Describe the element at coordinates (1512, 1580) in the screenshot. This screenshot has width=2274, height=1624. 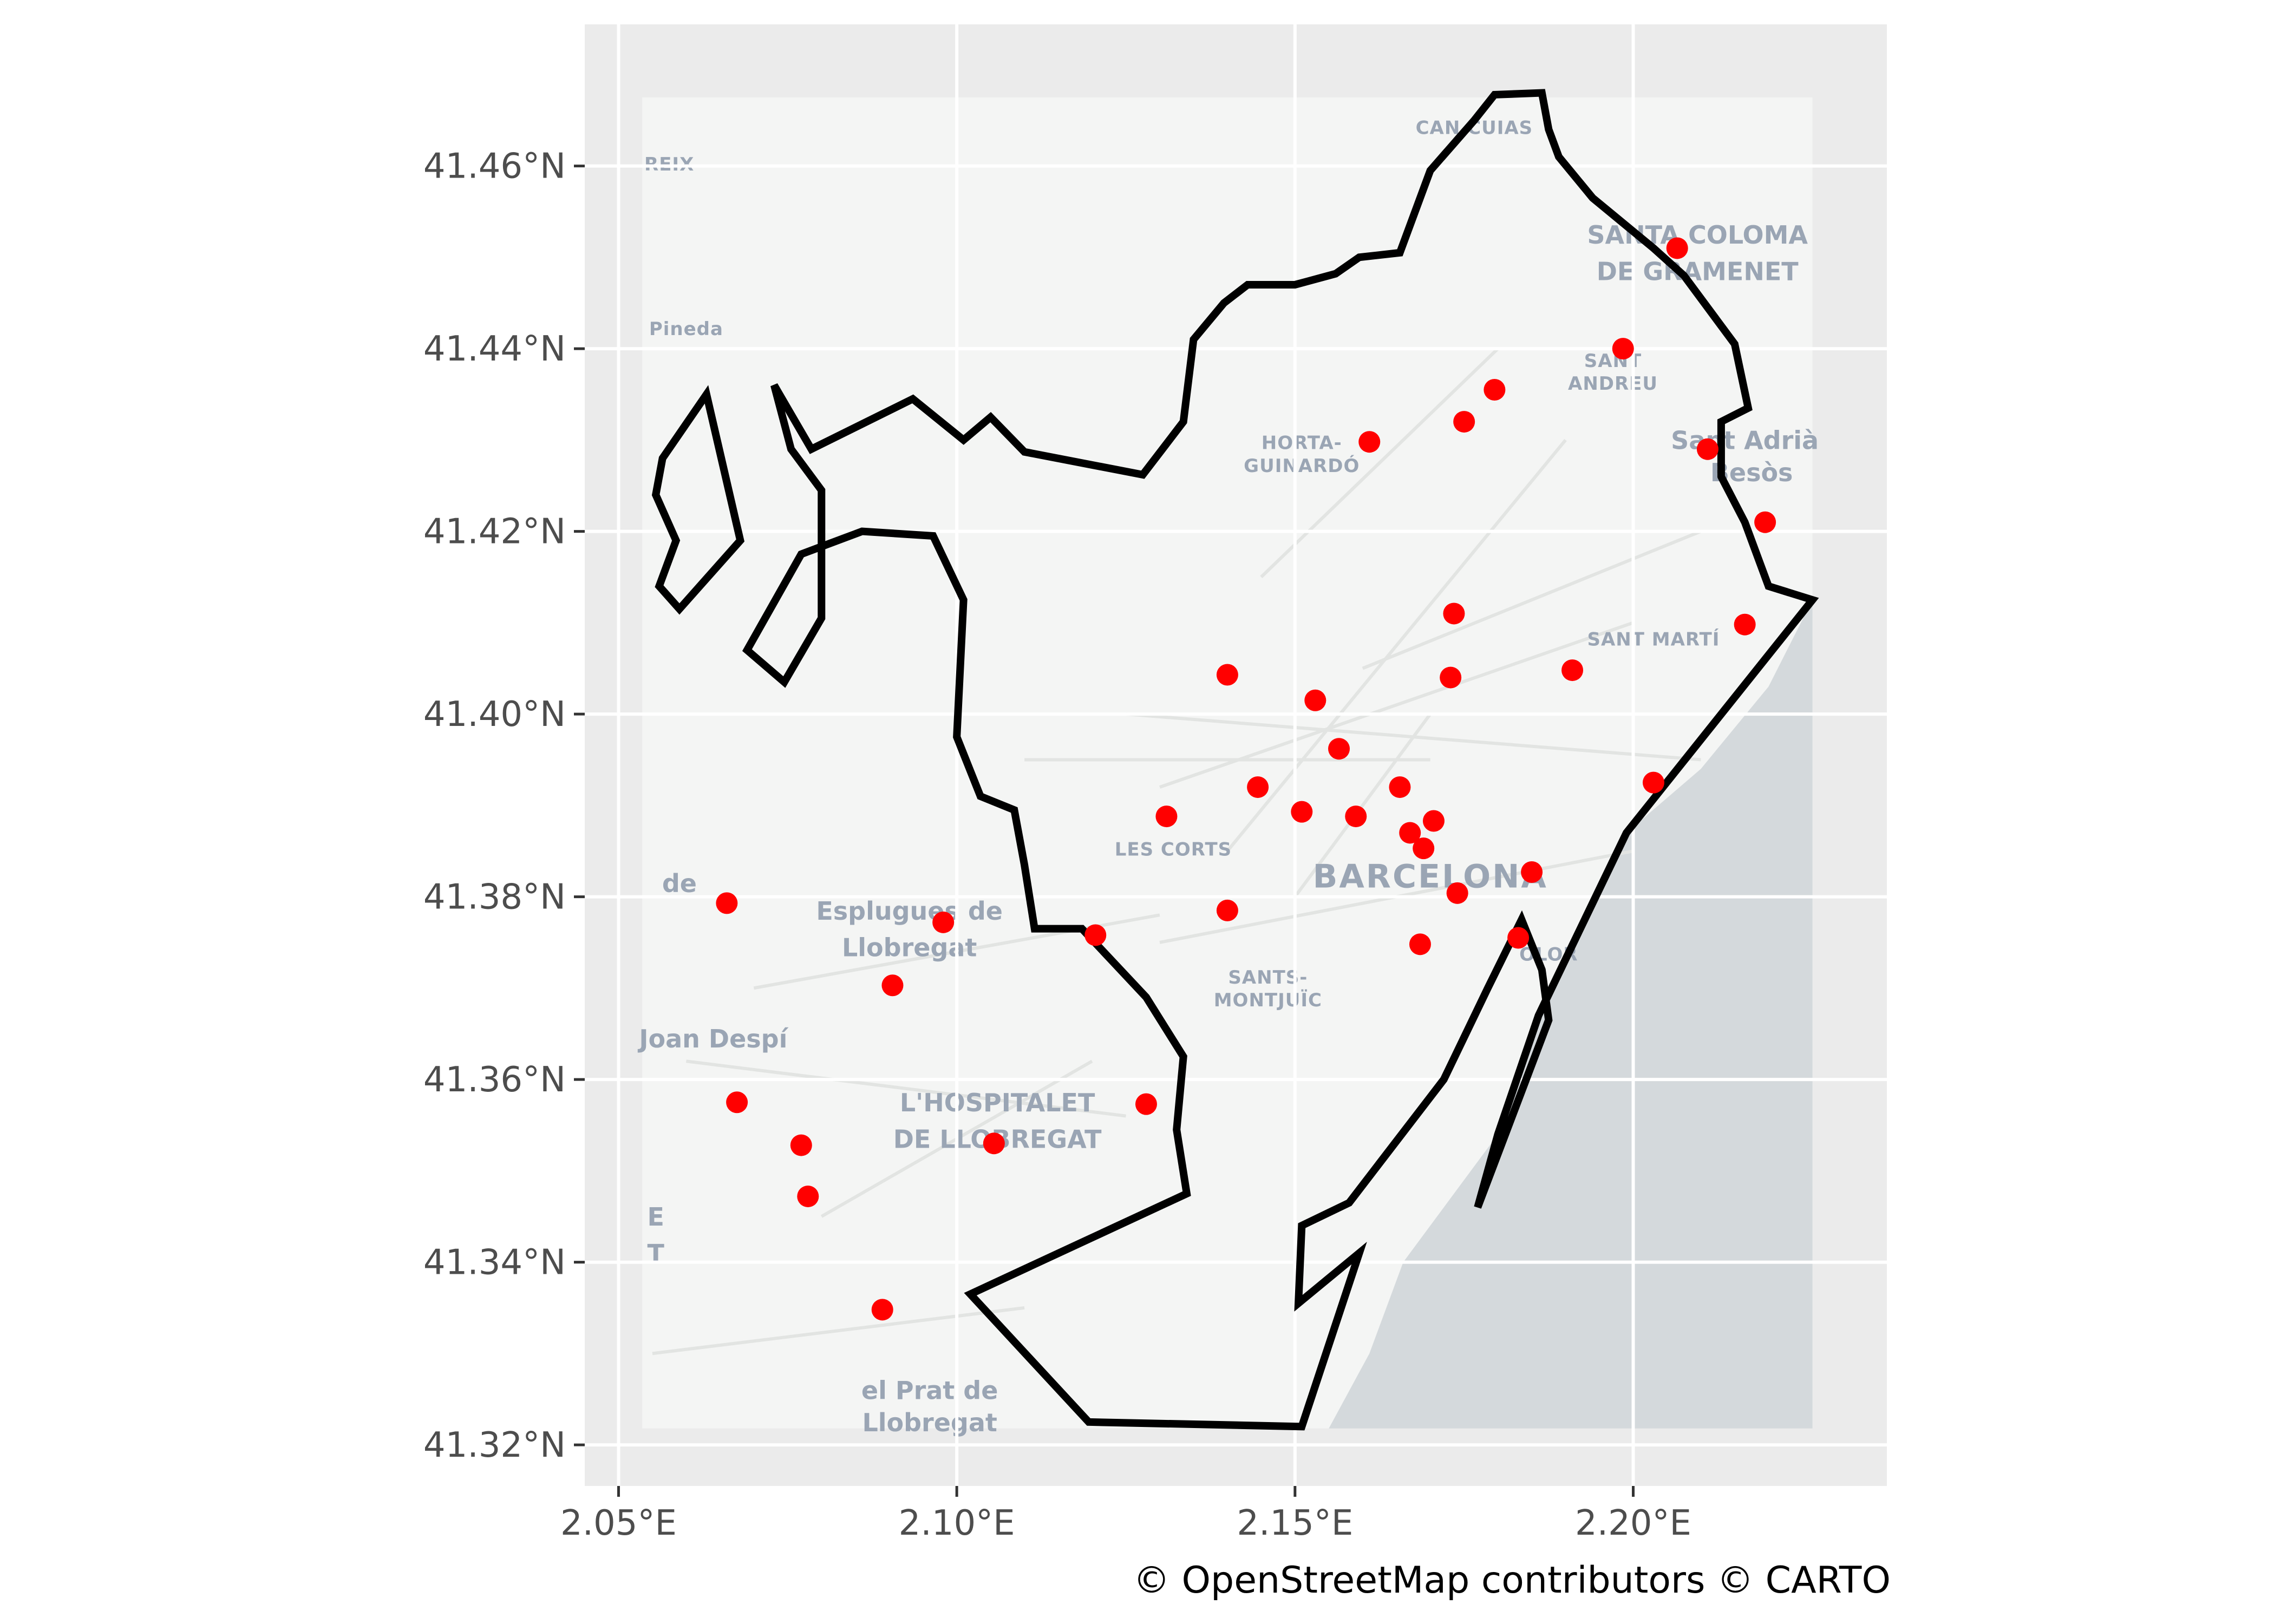
I see `map-attribution: © OpenStreetMap contributors © CARTO` at that location.